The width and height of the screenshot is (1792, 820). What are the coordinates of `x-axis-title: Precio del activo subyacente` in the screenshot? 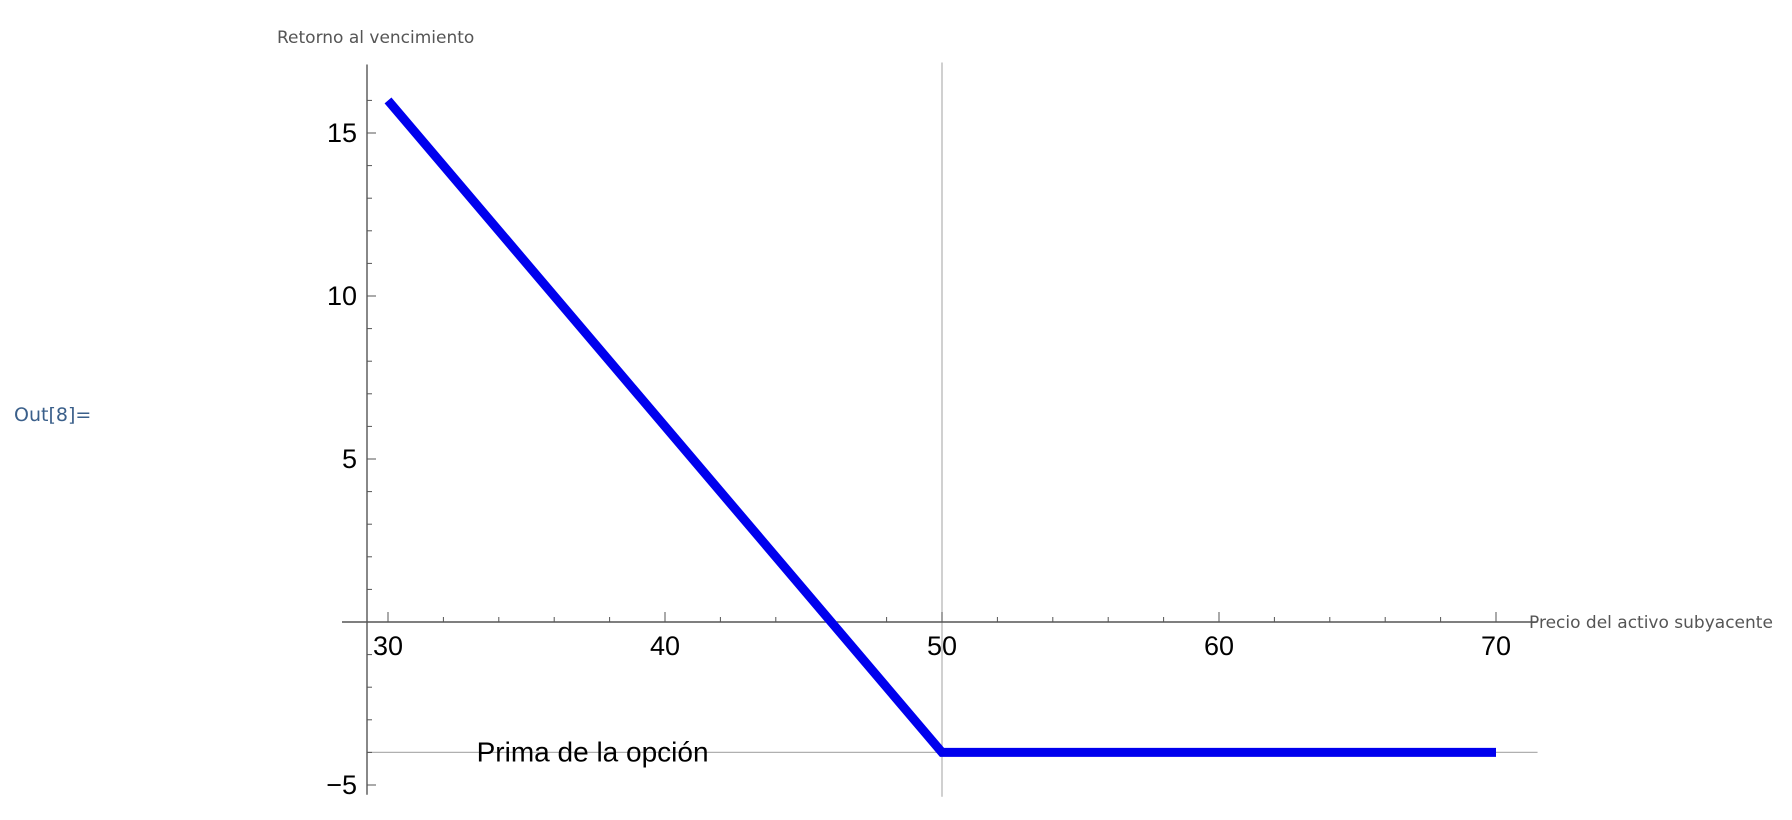 It's located at (1651, 623).